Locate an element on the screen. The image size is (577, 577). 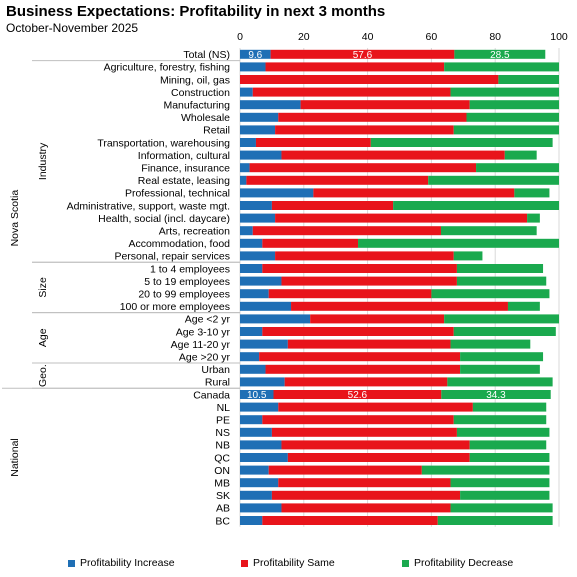
category-label: QC is located at coordinates (222, 458).